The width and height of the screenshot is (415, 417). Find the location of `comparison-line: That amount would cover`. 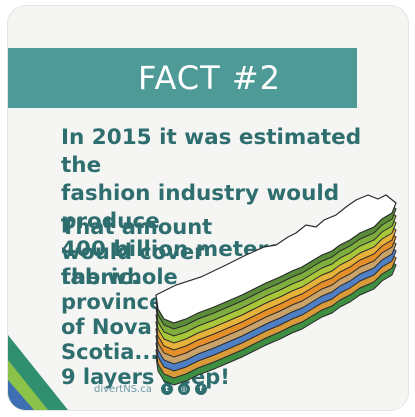

comparison-line: That amount would cover is located at coordinates (137, 239).